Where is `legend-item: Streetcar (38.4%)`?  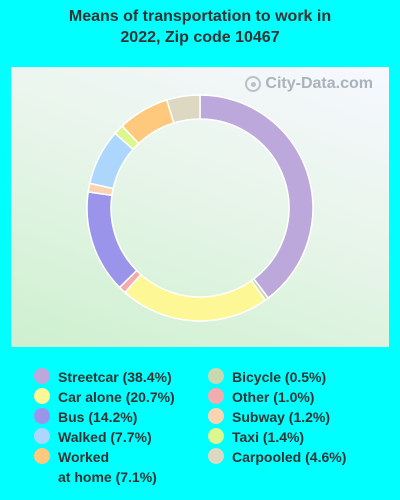
legend-item: Streetcar (38.4%) is located at coordinates (104, 377).